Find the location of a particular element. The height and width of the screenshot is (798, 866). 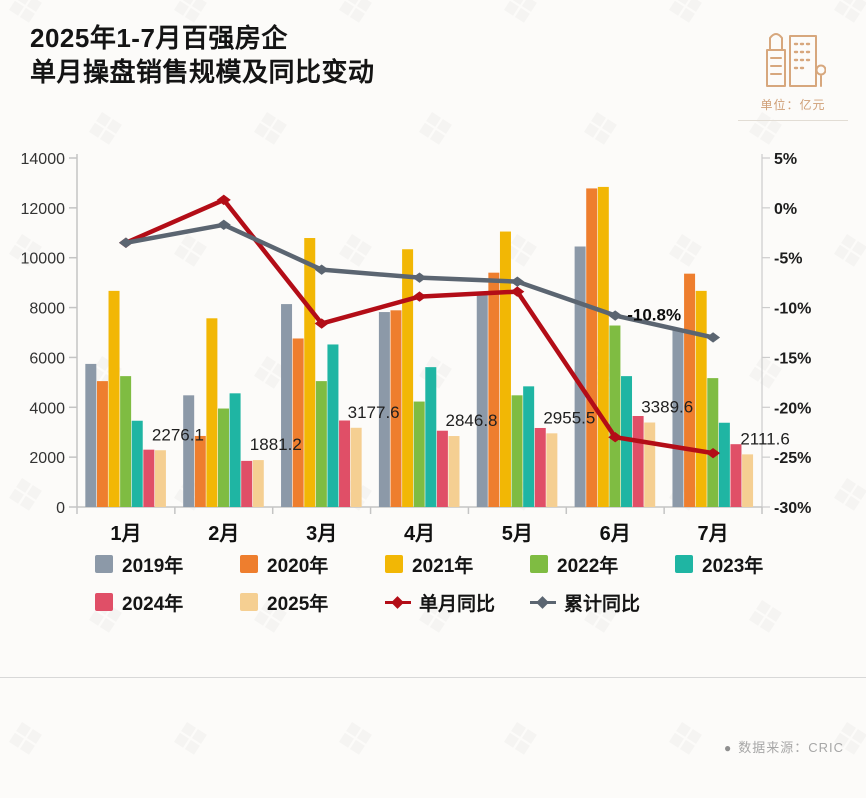

bar-2021年-5月 is located at coordinates (505, 369).